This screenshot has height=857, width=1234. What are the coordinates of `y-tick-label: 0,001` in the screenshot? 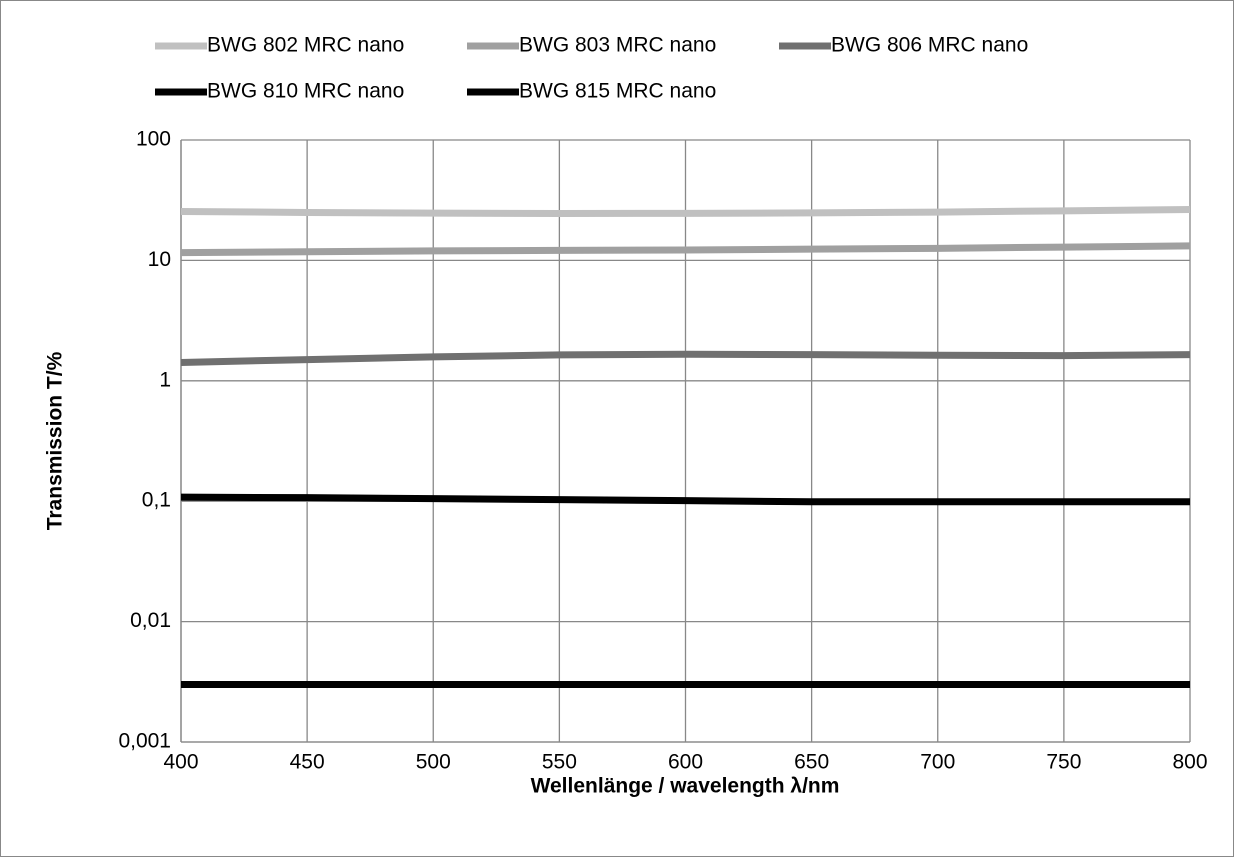 It's located at (144, 741).